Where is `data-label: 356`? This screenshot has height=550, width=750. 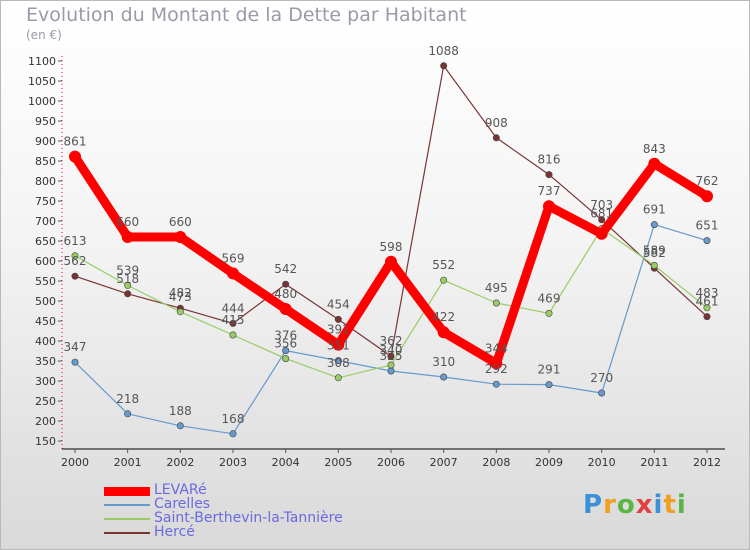 data-label: 356 is located at coordinates (285, 344).